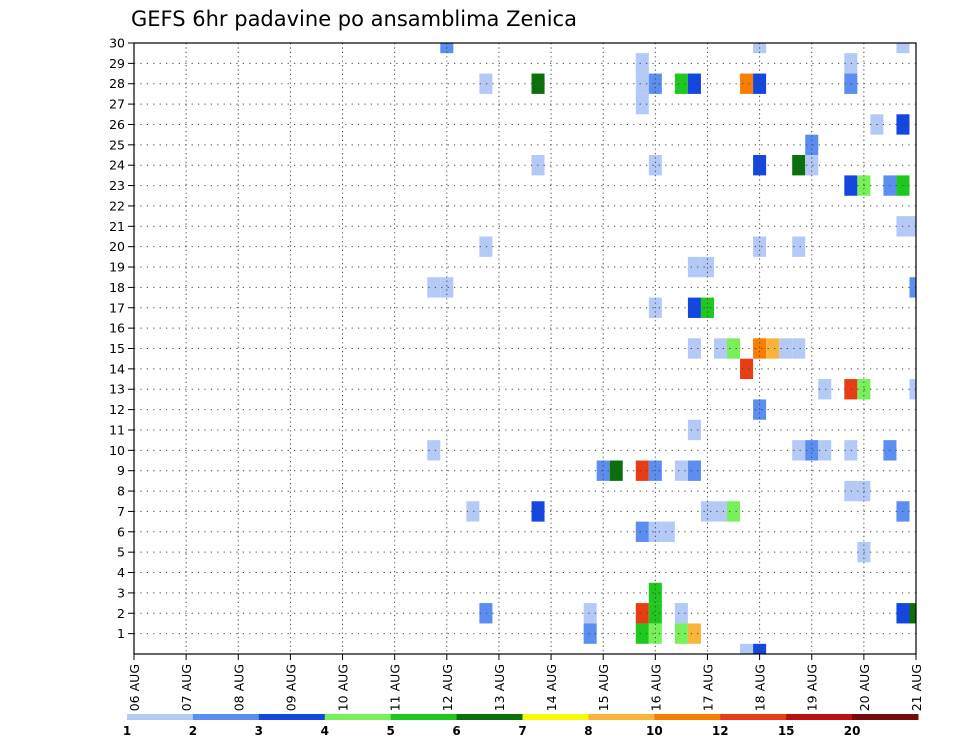 Image resolution: width=960 pixels, height=742 pixels. Describe the element at coordinates (655, 687) in the screenshot. I see `x-tick-label: 16 AUG` at that location.